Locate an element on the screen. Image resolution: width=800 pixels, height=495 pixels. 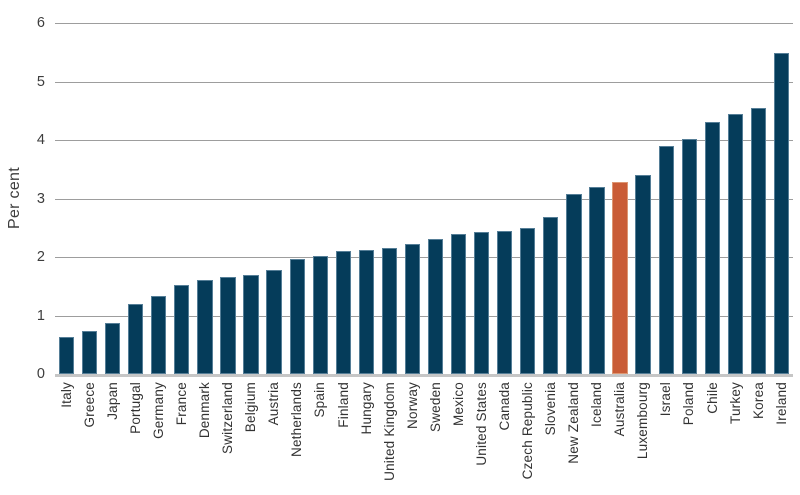
bar-finland is located at coordinates (343, 312).